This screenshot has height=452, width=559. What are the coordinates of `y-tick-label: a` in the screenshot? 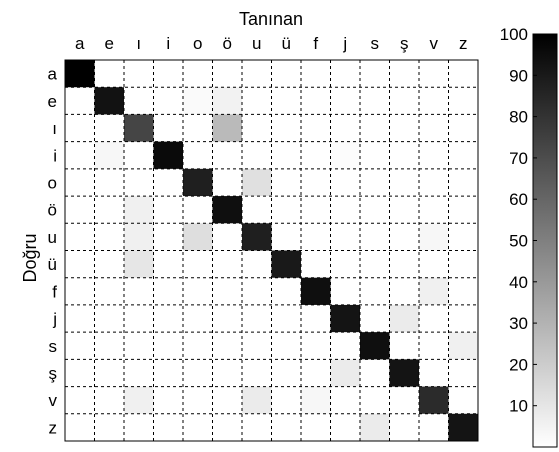 It's located at (53, 74).